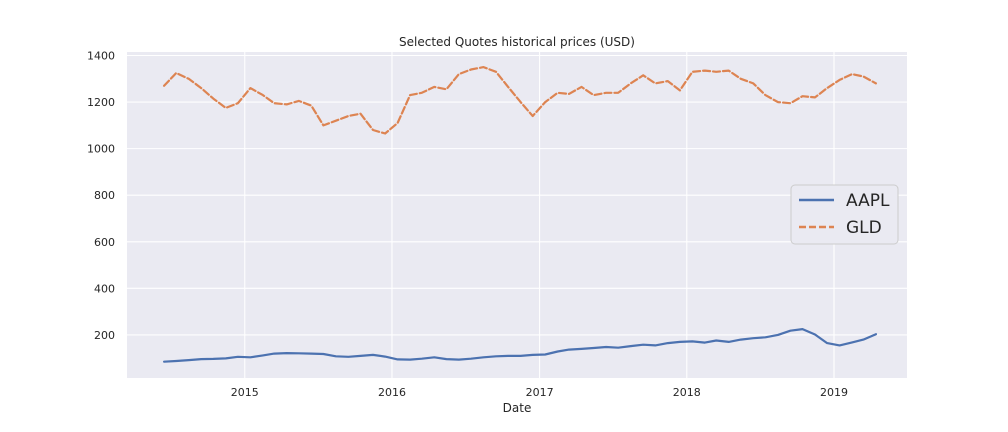 The width and height of the screenshot is (1008, 432). I want to click on legend-label-aapl: AAPL, so click(868, 201).